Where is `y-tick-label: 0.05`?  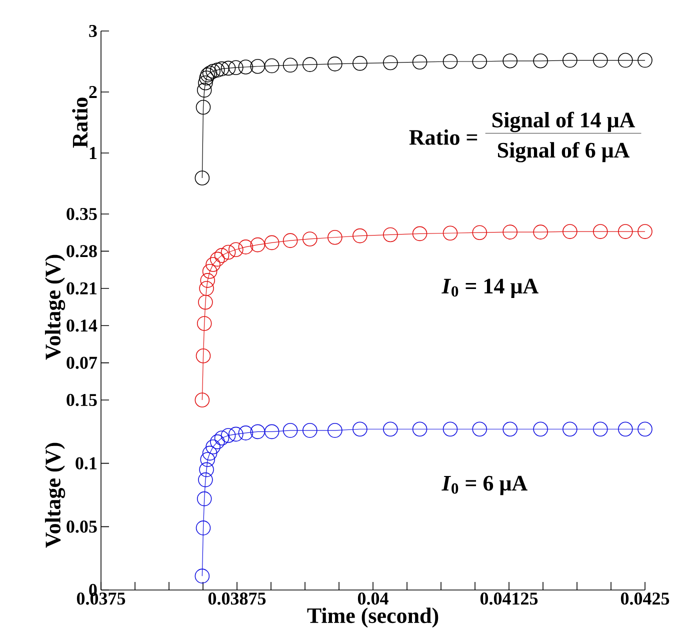 y-tick-label: 0.05 is located at coordinates (81, 526).